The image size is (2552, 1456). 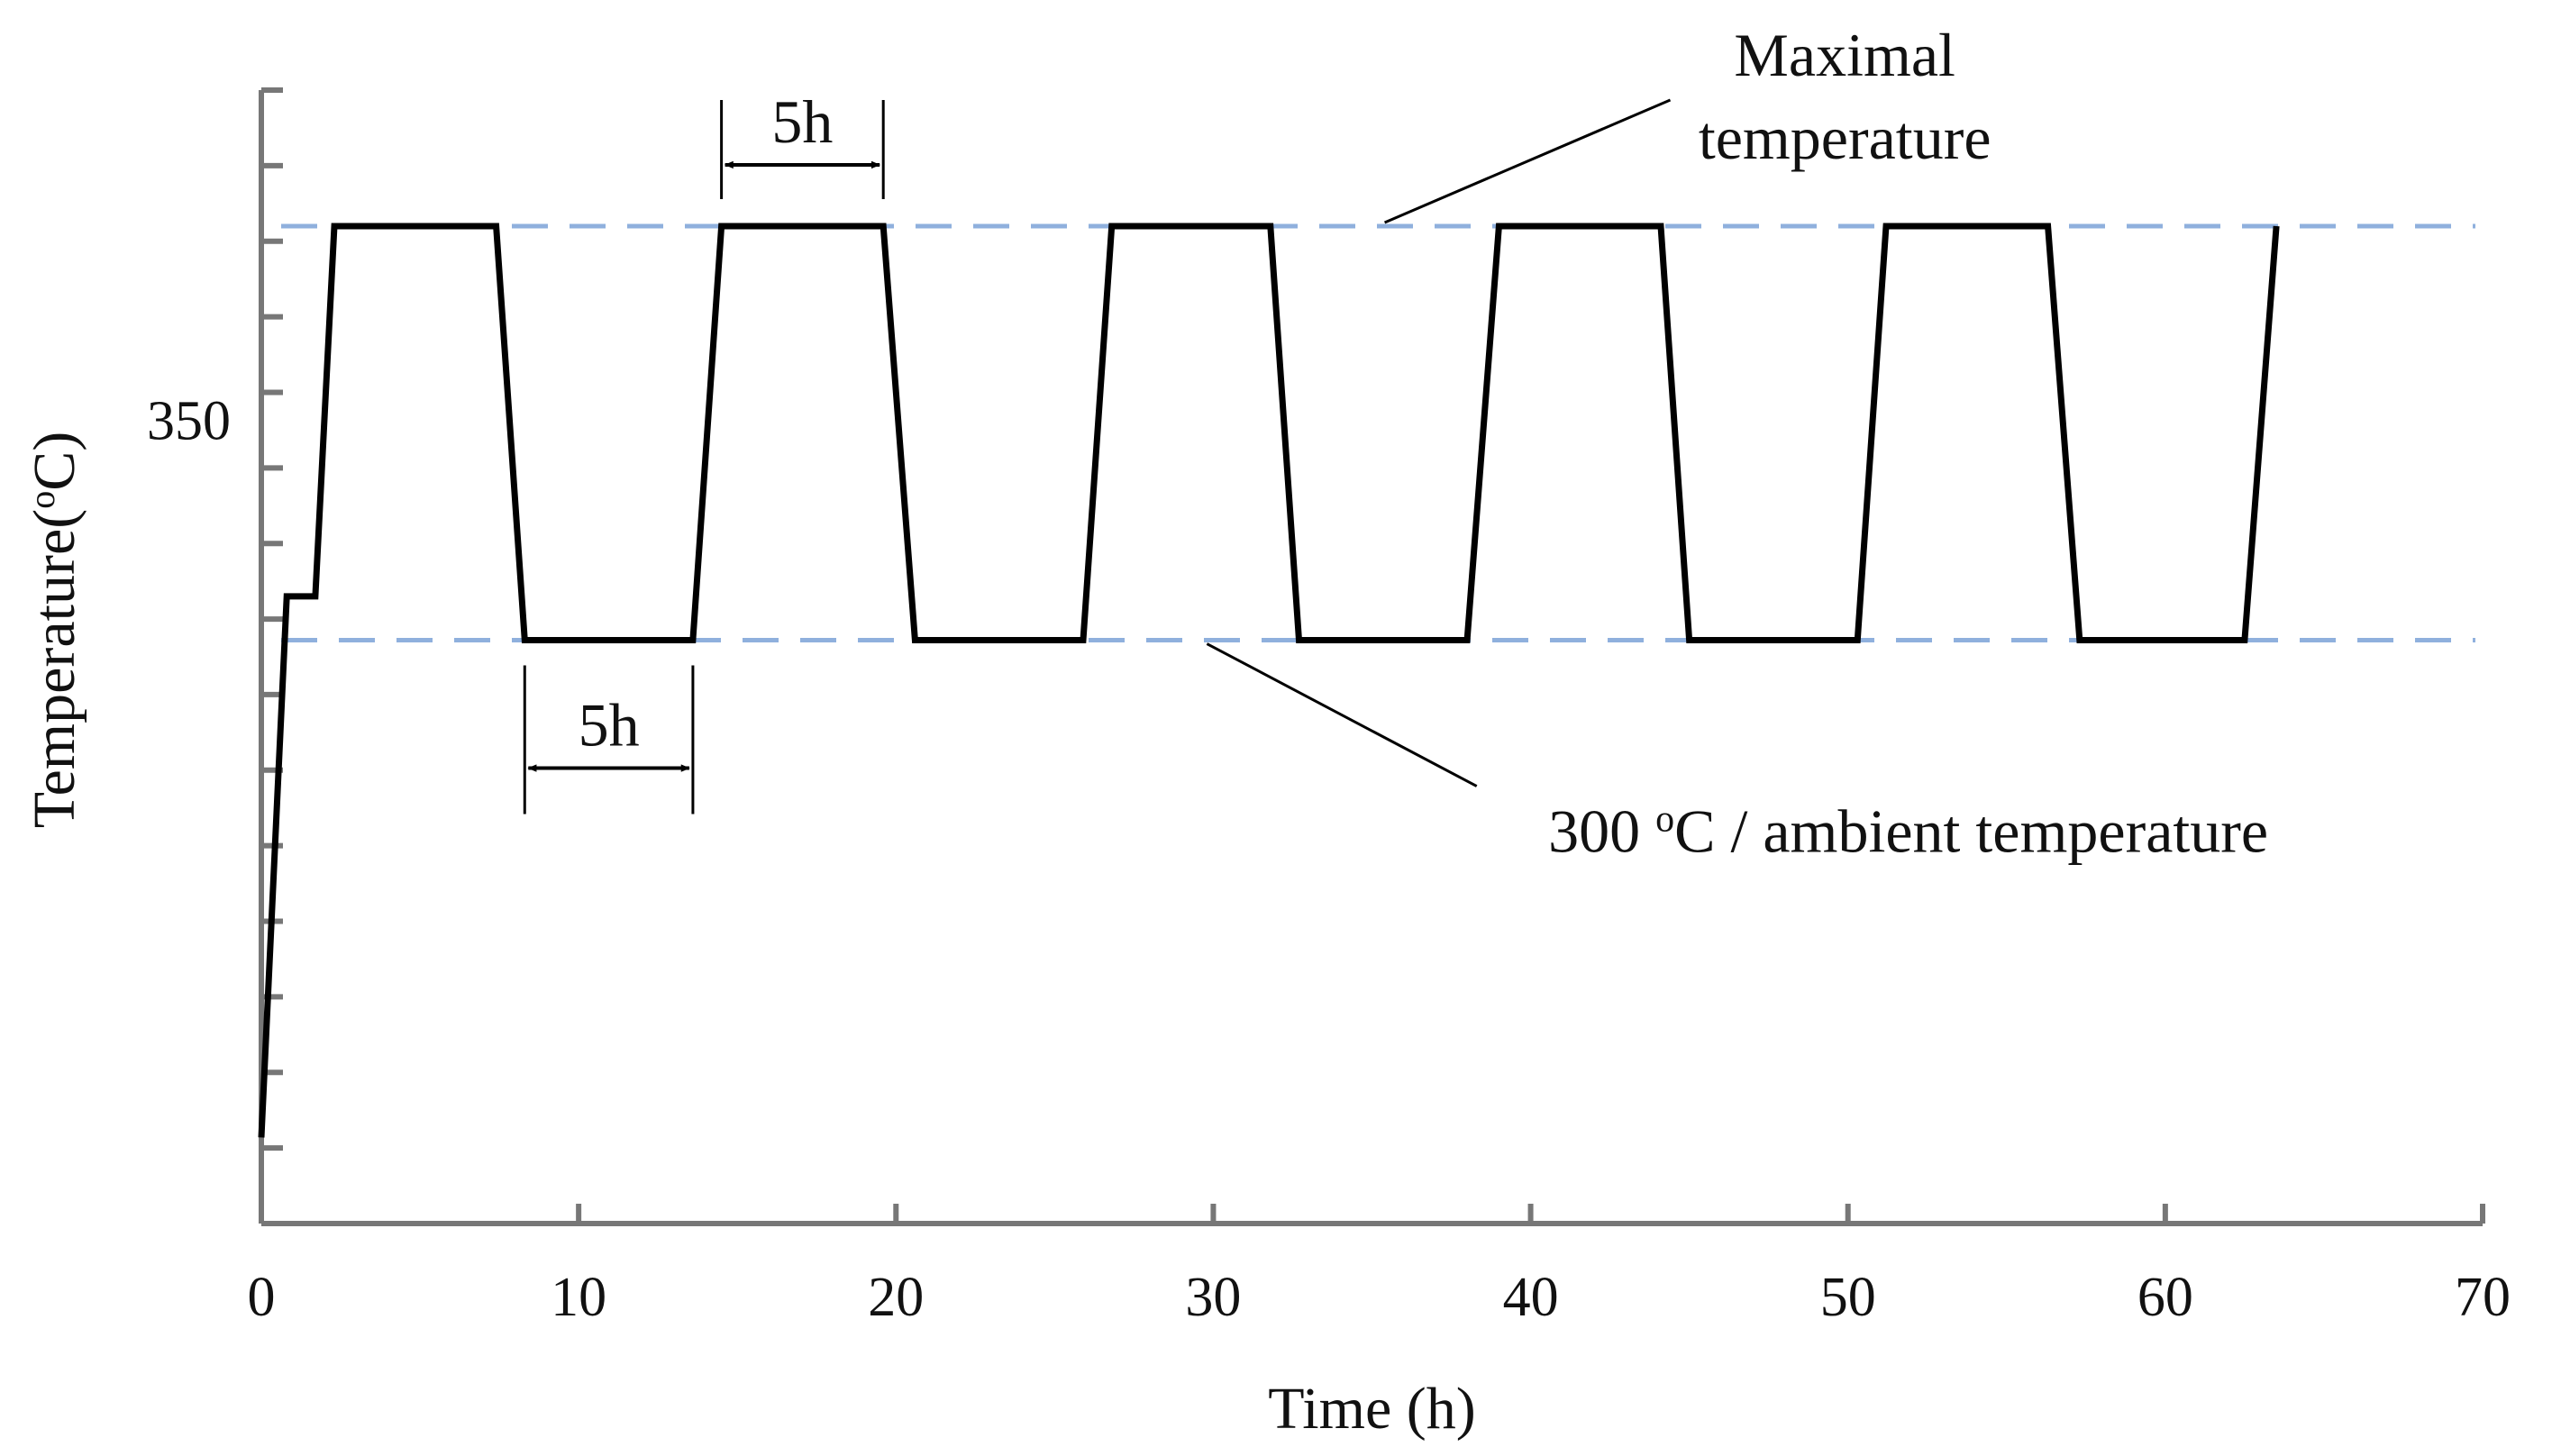 I want to click on x-tick-label: 50, so click(x=1848, y=1298).